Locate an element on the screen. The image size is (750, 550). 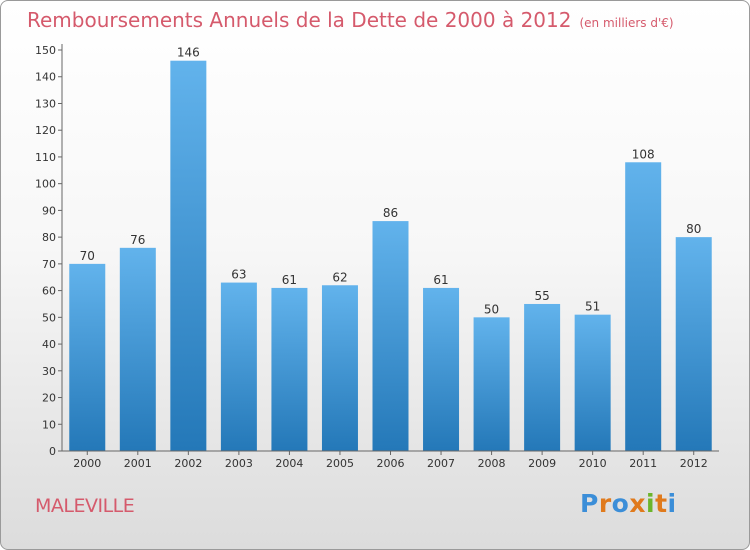
y-tick-label: 90 is located at coordinates (49, 210).